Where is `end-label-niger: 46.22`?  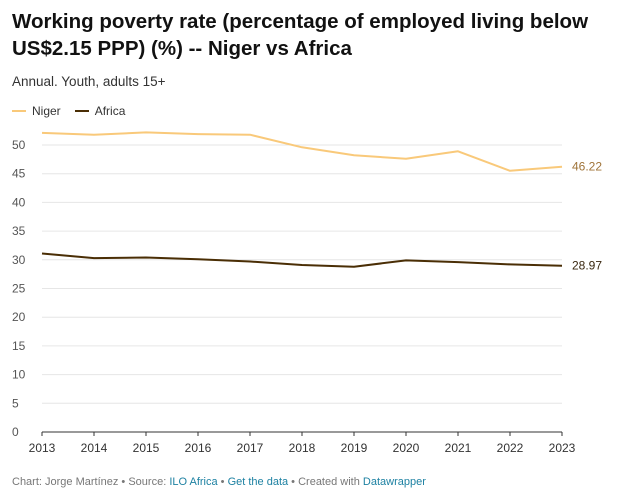
end-label-niger: 46.22 is located at coordinates (587, 167).